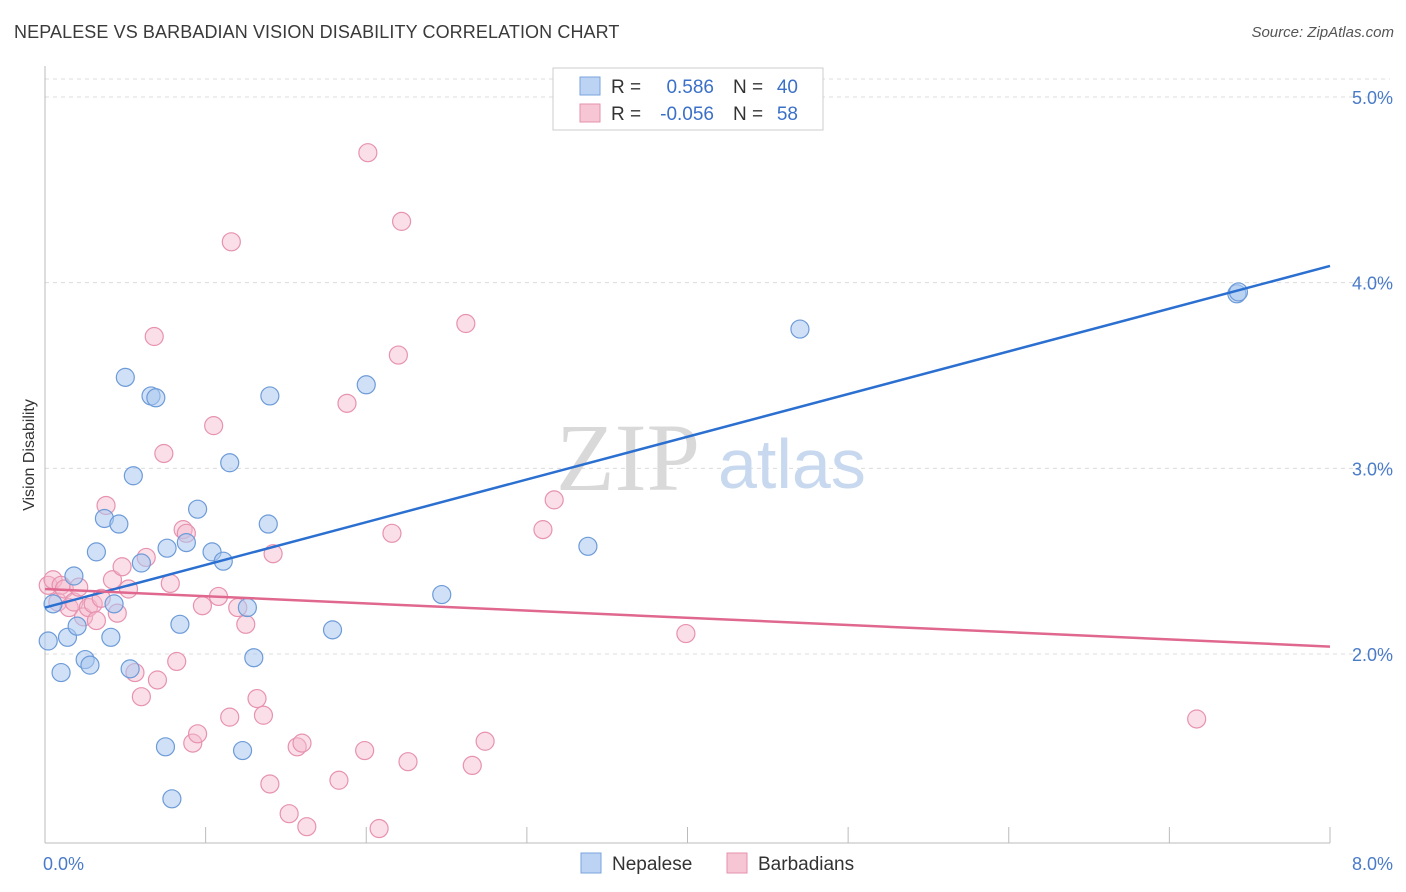 The width and height of the screenshot is (1406, 892). Describe the element at coordinates (626, 87) in the screenshot. I see `legend-r-label-1: R =` at that location.